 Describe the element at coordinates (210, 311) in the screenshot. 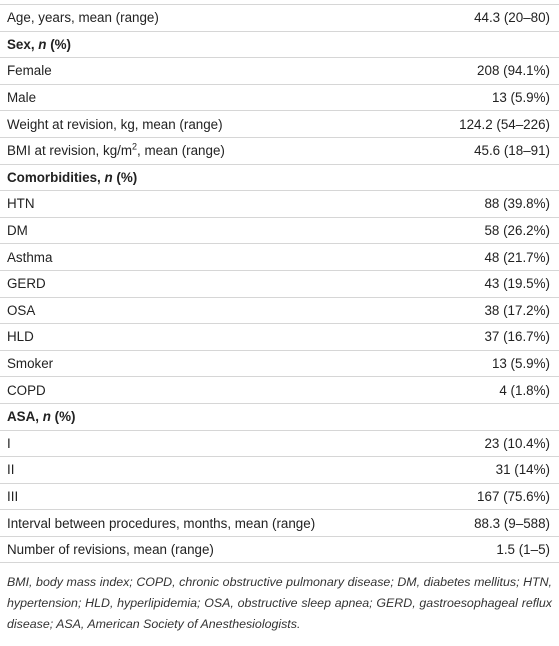

I see `row-label: OSA` at that location.